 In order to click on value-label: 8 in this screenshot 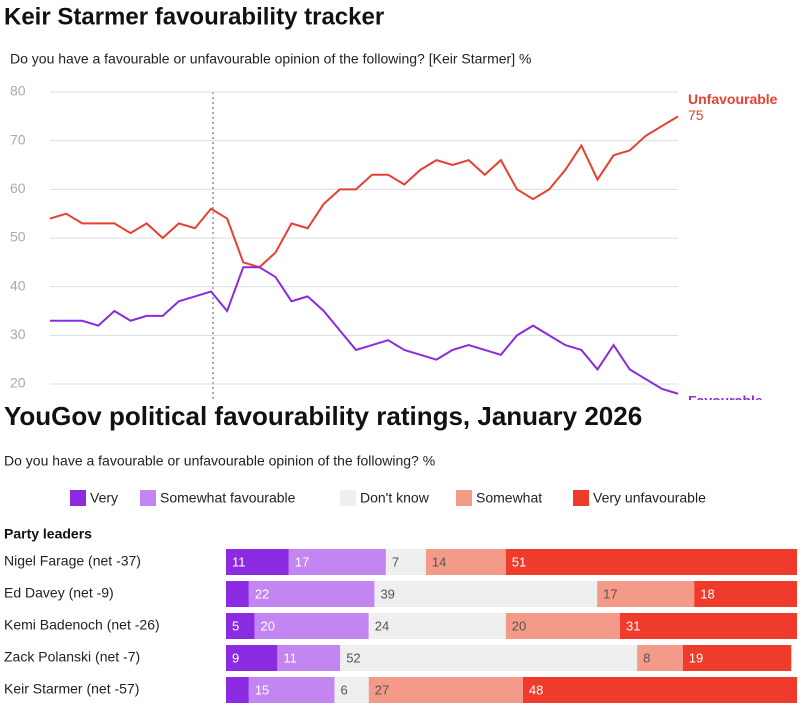, I will do `click(646, 657)`.